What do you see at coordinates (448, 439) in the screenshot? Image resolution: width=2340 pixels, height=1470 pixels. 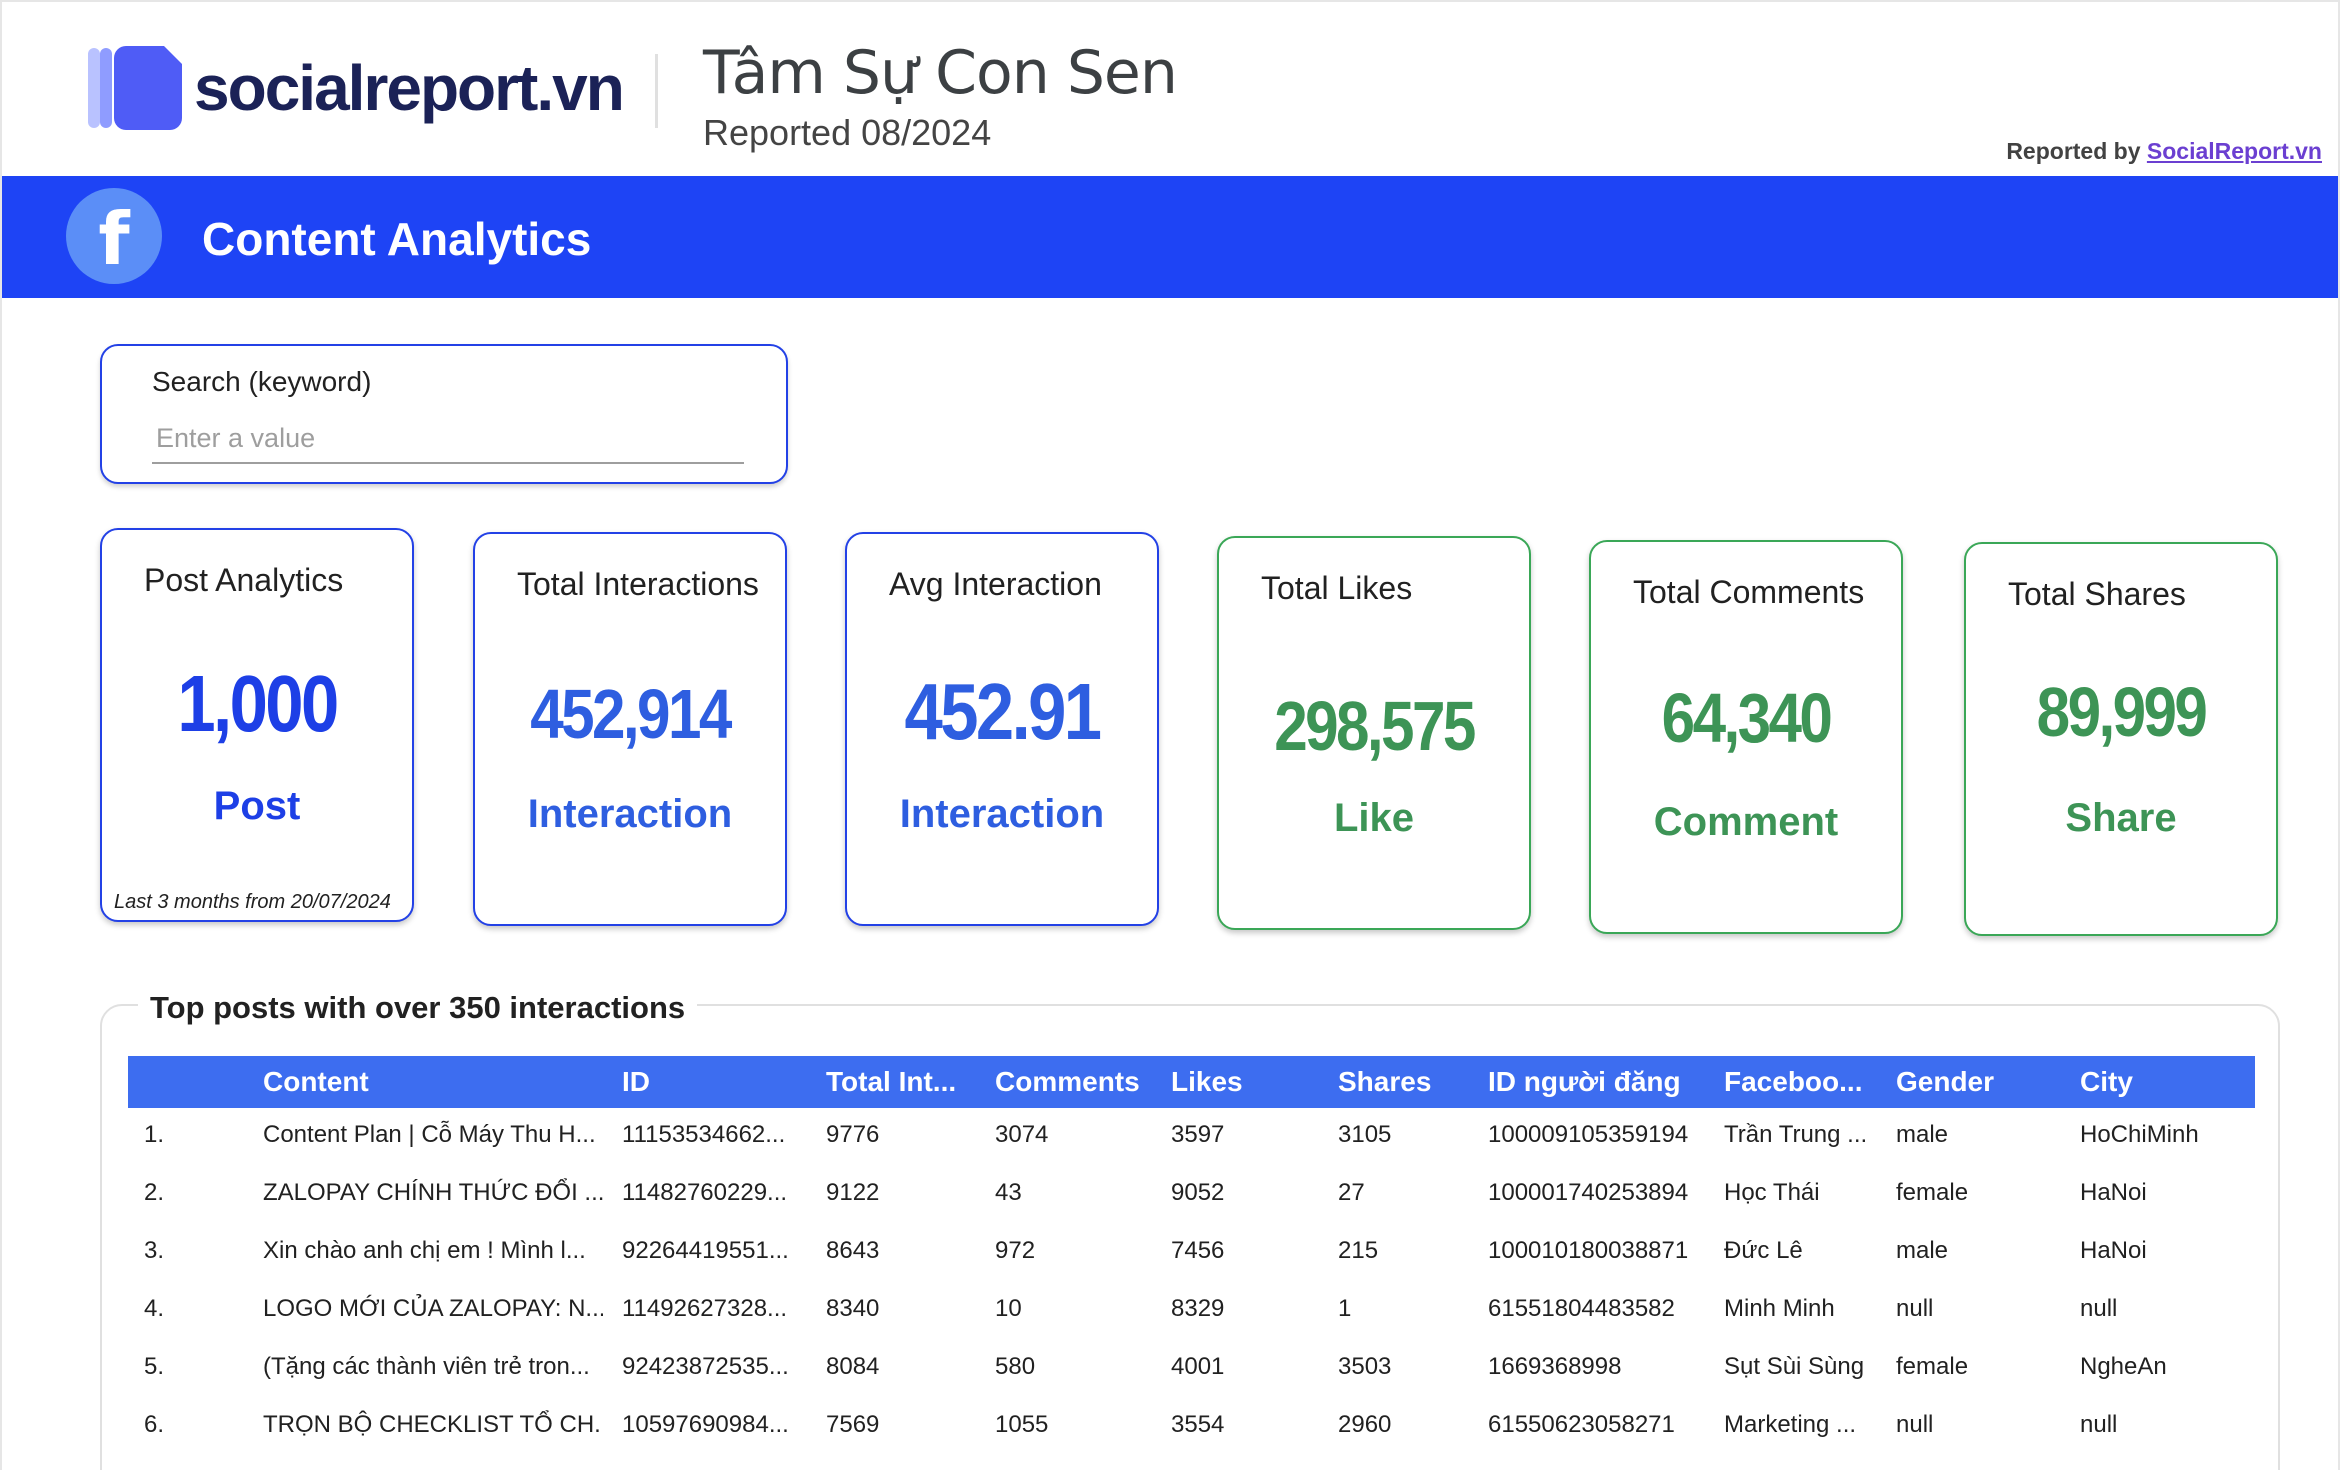 I see `search-input` at bounding box center [448, 439].